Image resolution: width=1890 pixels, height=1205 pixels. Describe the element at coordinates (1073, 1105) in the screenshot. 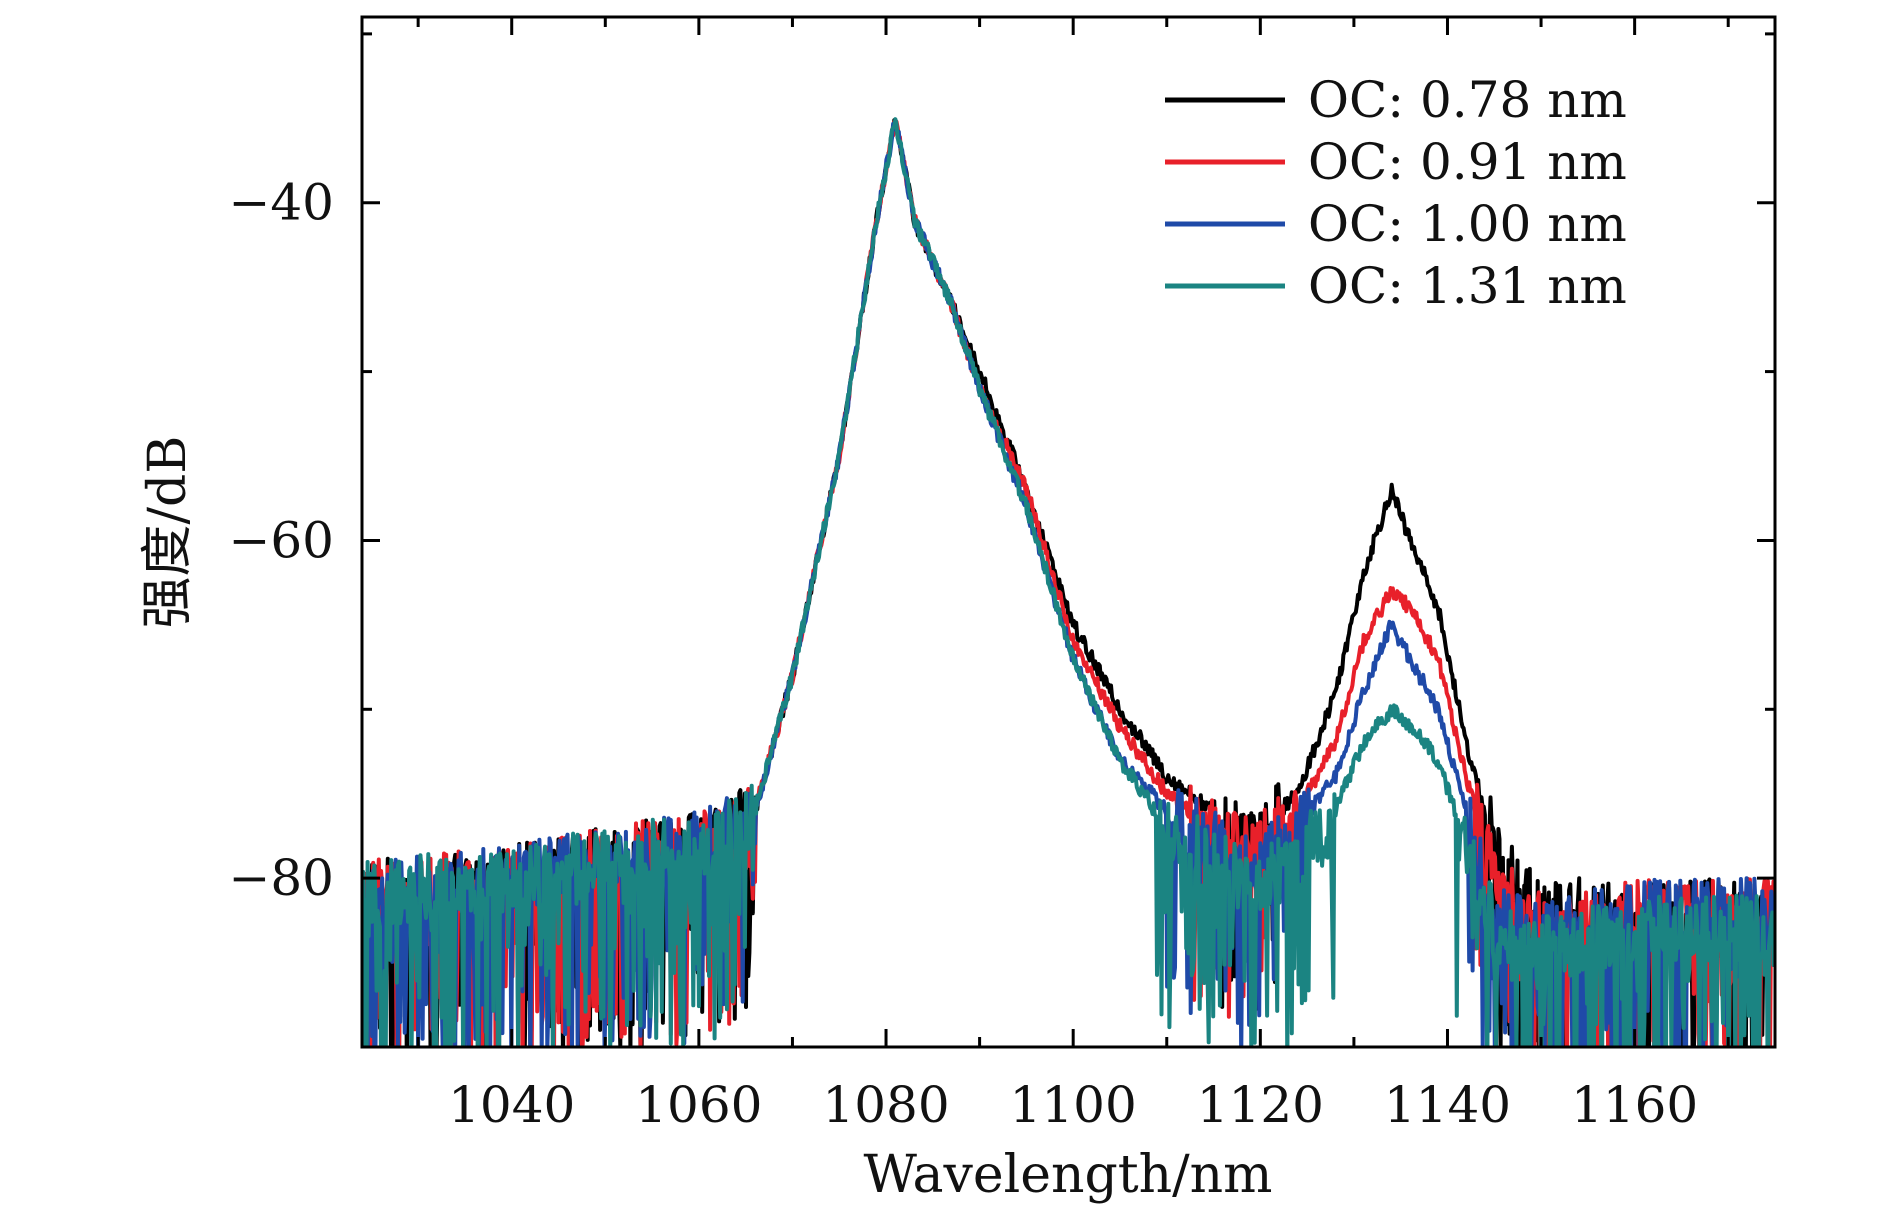

I see `x-tick-label: 1100` at that location.